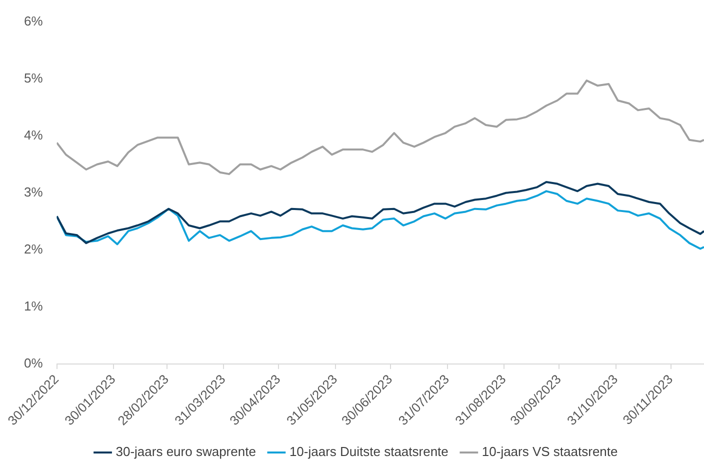 The image size is (704, 469). Describe the element at coordinates (34, 306) in the screenshot. I see `y-tick-label: 1%` at that location.